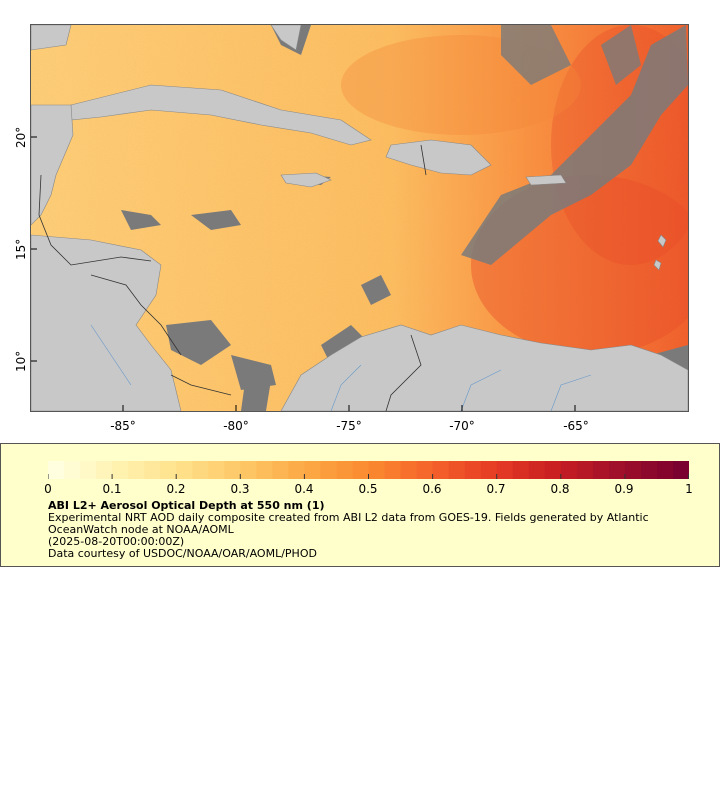 Image resolution: width=720 pixels, height=800 pixels. Describe the element at coordinates (304, 489) in the screenshot. I see `colorbar-label: 0.4` at that location.